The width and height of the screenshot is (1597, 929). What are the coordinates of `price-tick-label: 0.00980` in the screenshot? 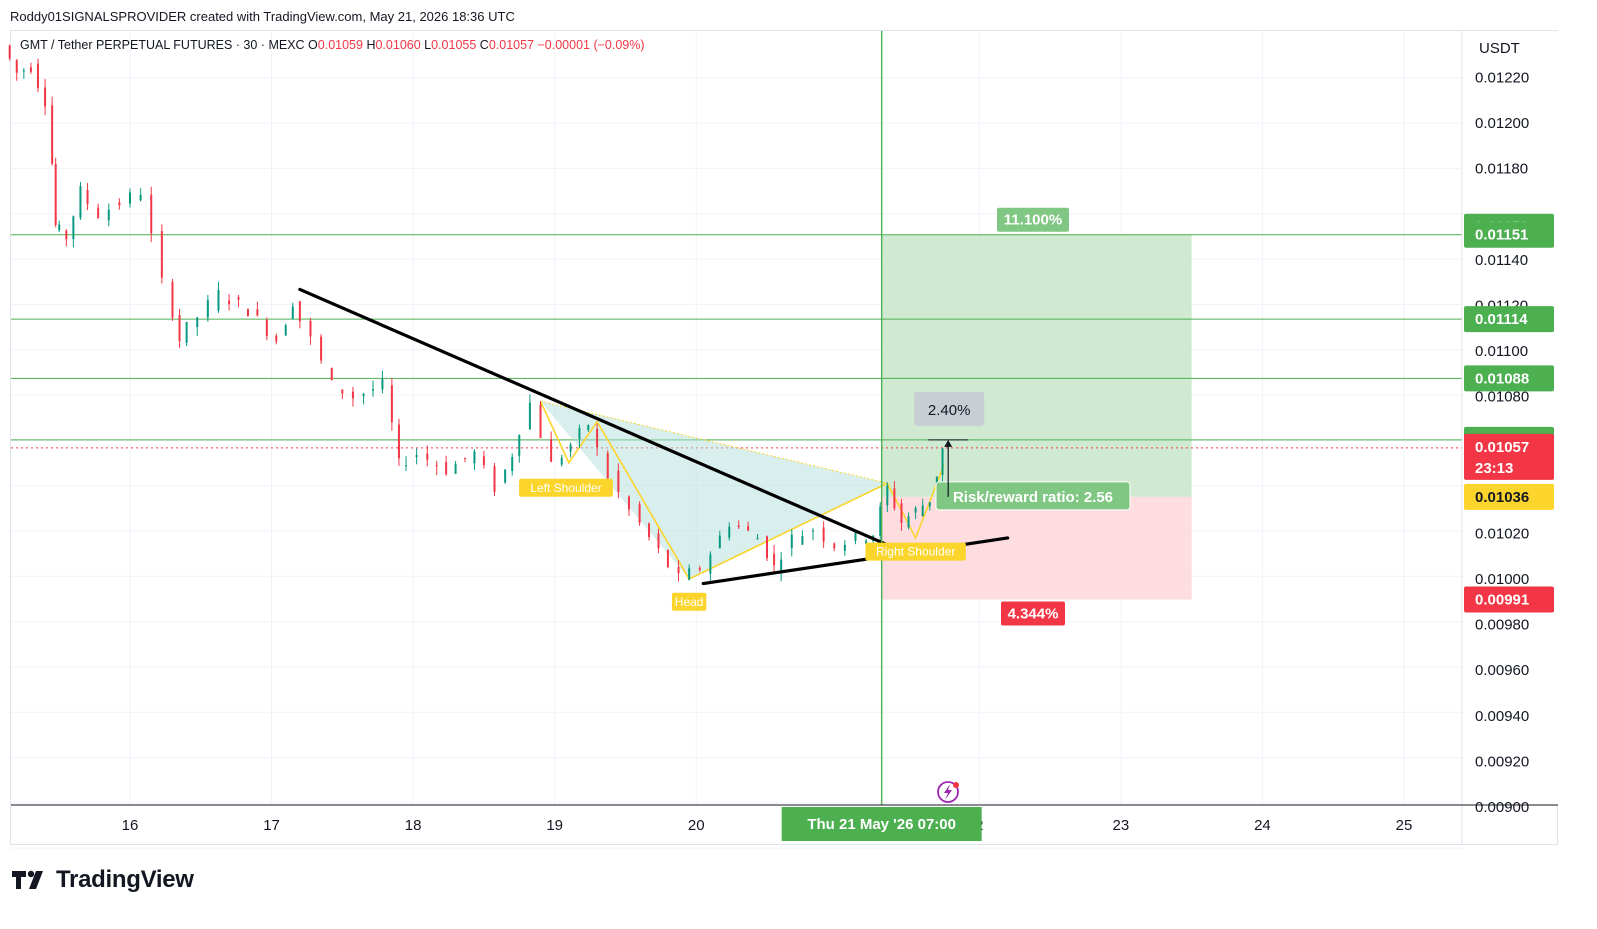 It's located at (1502, 625).